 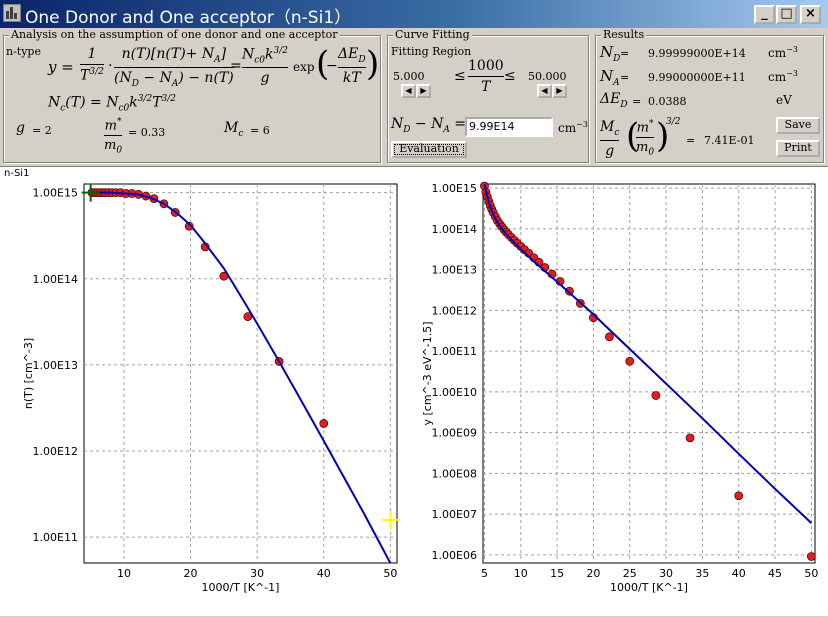 What do you see at coordinates (784, 100) in the screenshot?
I see `ed-unit: eV` at bounding box center [784, 100].